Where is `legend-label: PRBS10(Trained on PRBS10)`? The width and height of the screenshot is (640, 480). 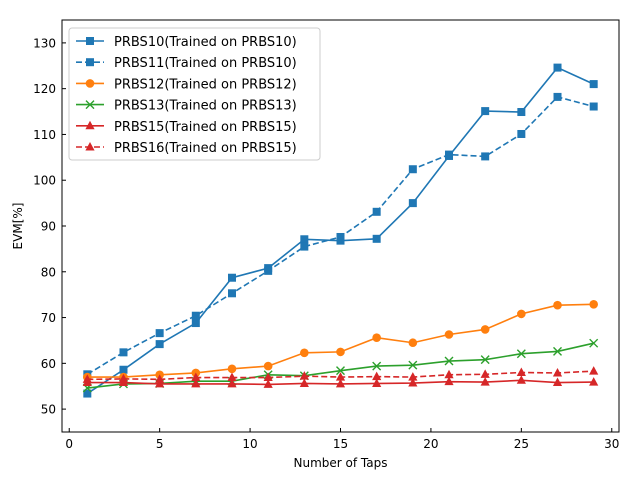
legend-label: PRBS10(Trained on PRBS10) is located at coordinates (205, 42).